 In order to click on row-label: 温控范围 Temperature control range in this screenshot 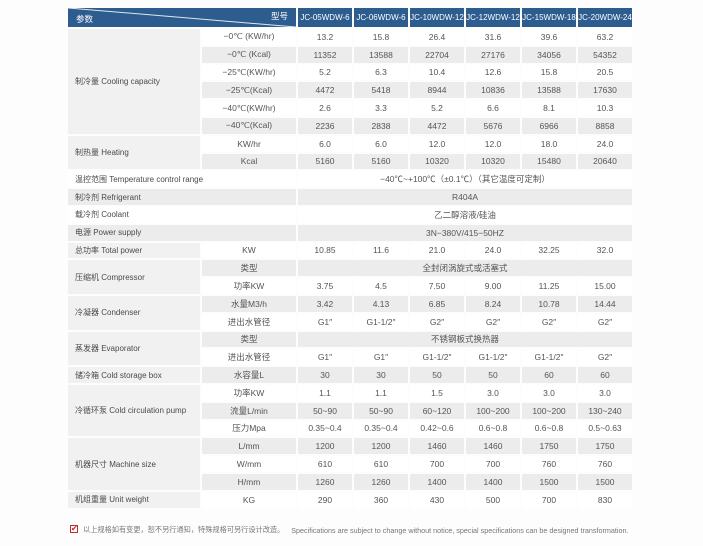, I will do `click(182, 179)`.